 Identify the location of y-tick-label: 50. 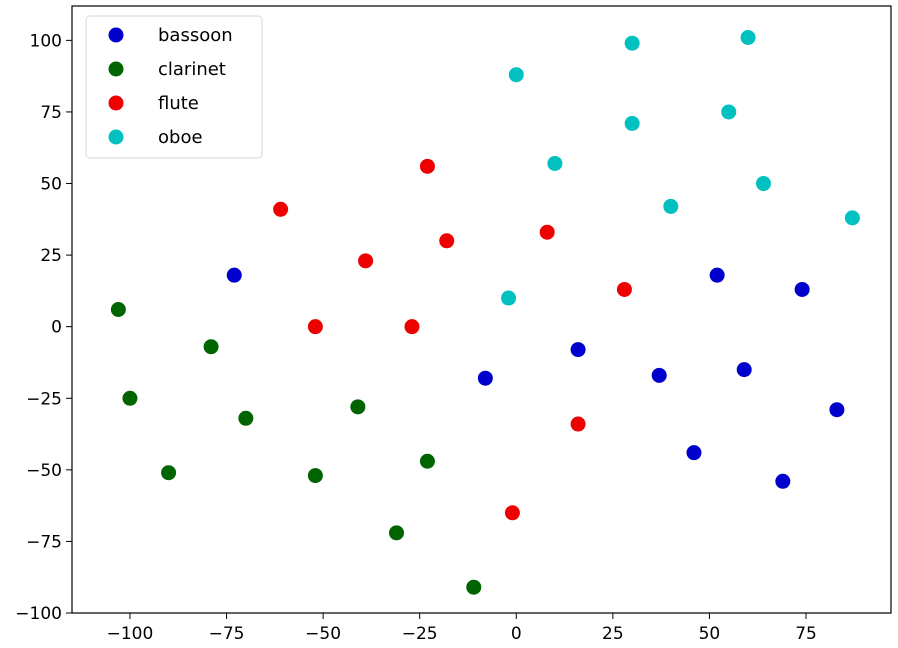
(51, 185).